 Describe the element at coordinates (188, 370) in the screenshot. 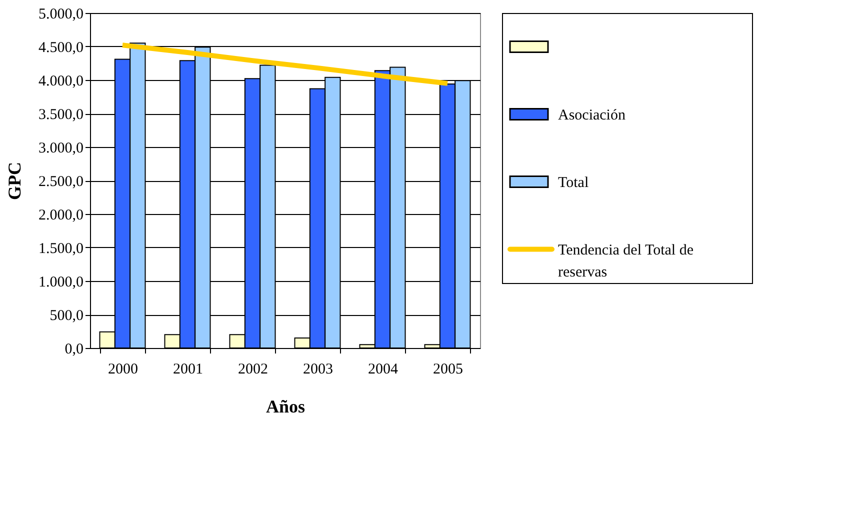

I see `x-tick-label: 2001` at that location.